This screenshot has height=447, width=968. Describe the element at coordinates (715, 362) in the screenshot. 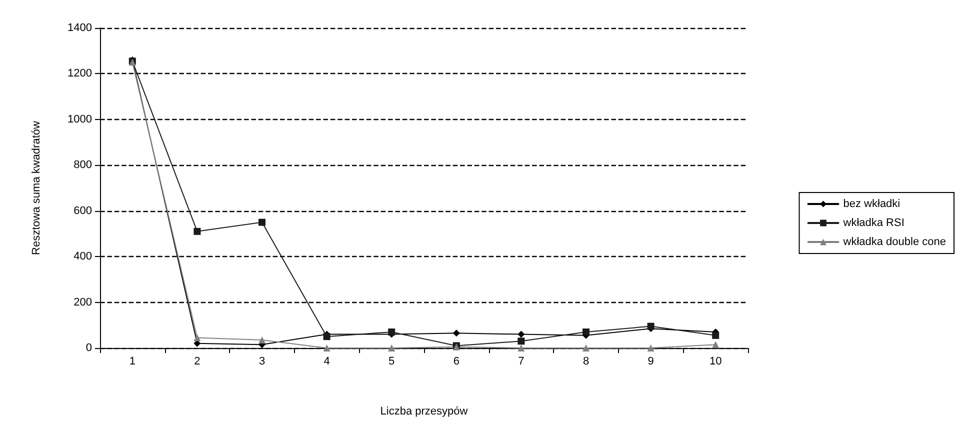

I see `x-tick-label: 10` at that location.